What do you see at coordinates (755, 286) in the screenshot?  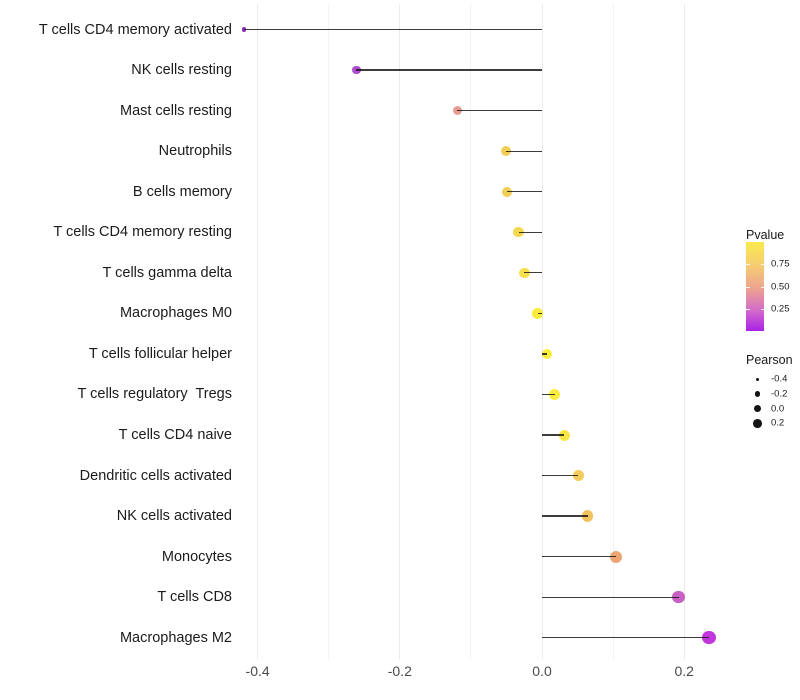 I see `pvalue-colorbar` at bounding box center [755, 286].